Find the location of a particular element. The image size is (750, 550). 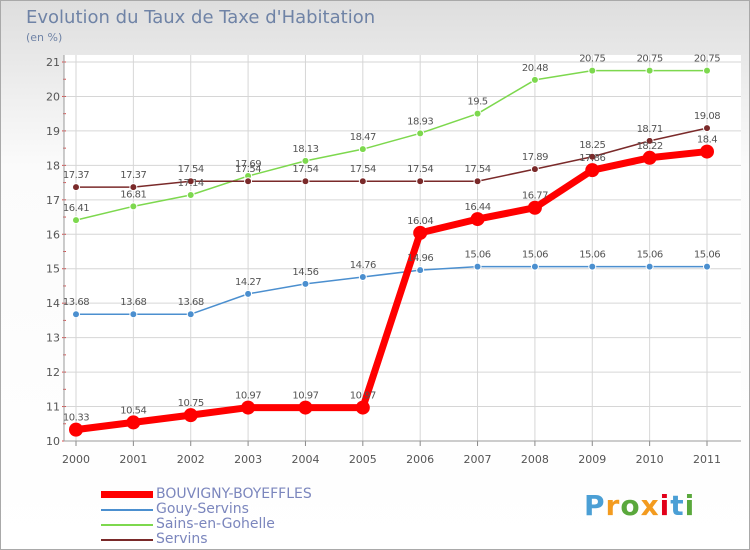

legend-label: BOUVIGNY-BOYEFFLES is located at coordinates (234, 494).